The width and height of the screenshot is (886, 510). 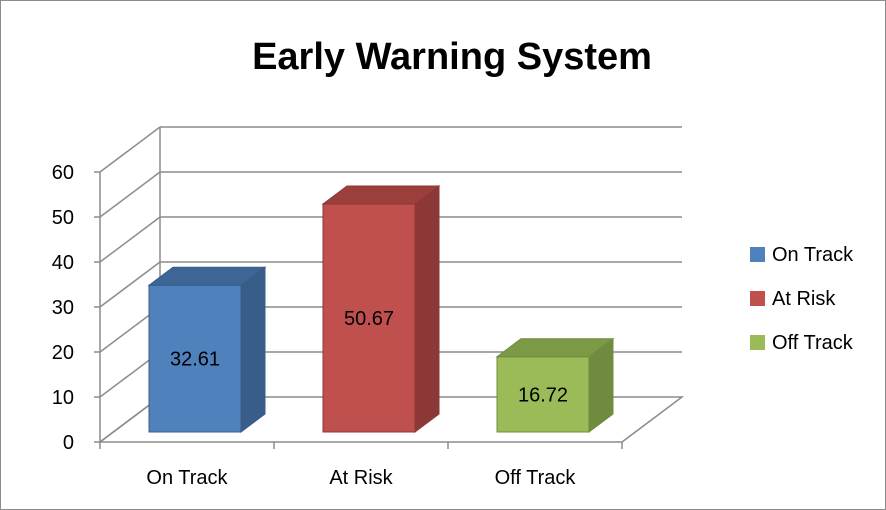 What do you see at coordinates (63, 218) in the screenshot?
I see `y-tick-label-5: 50` at bounding box center [63, 218].